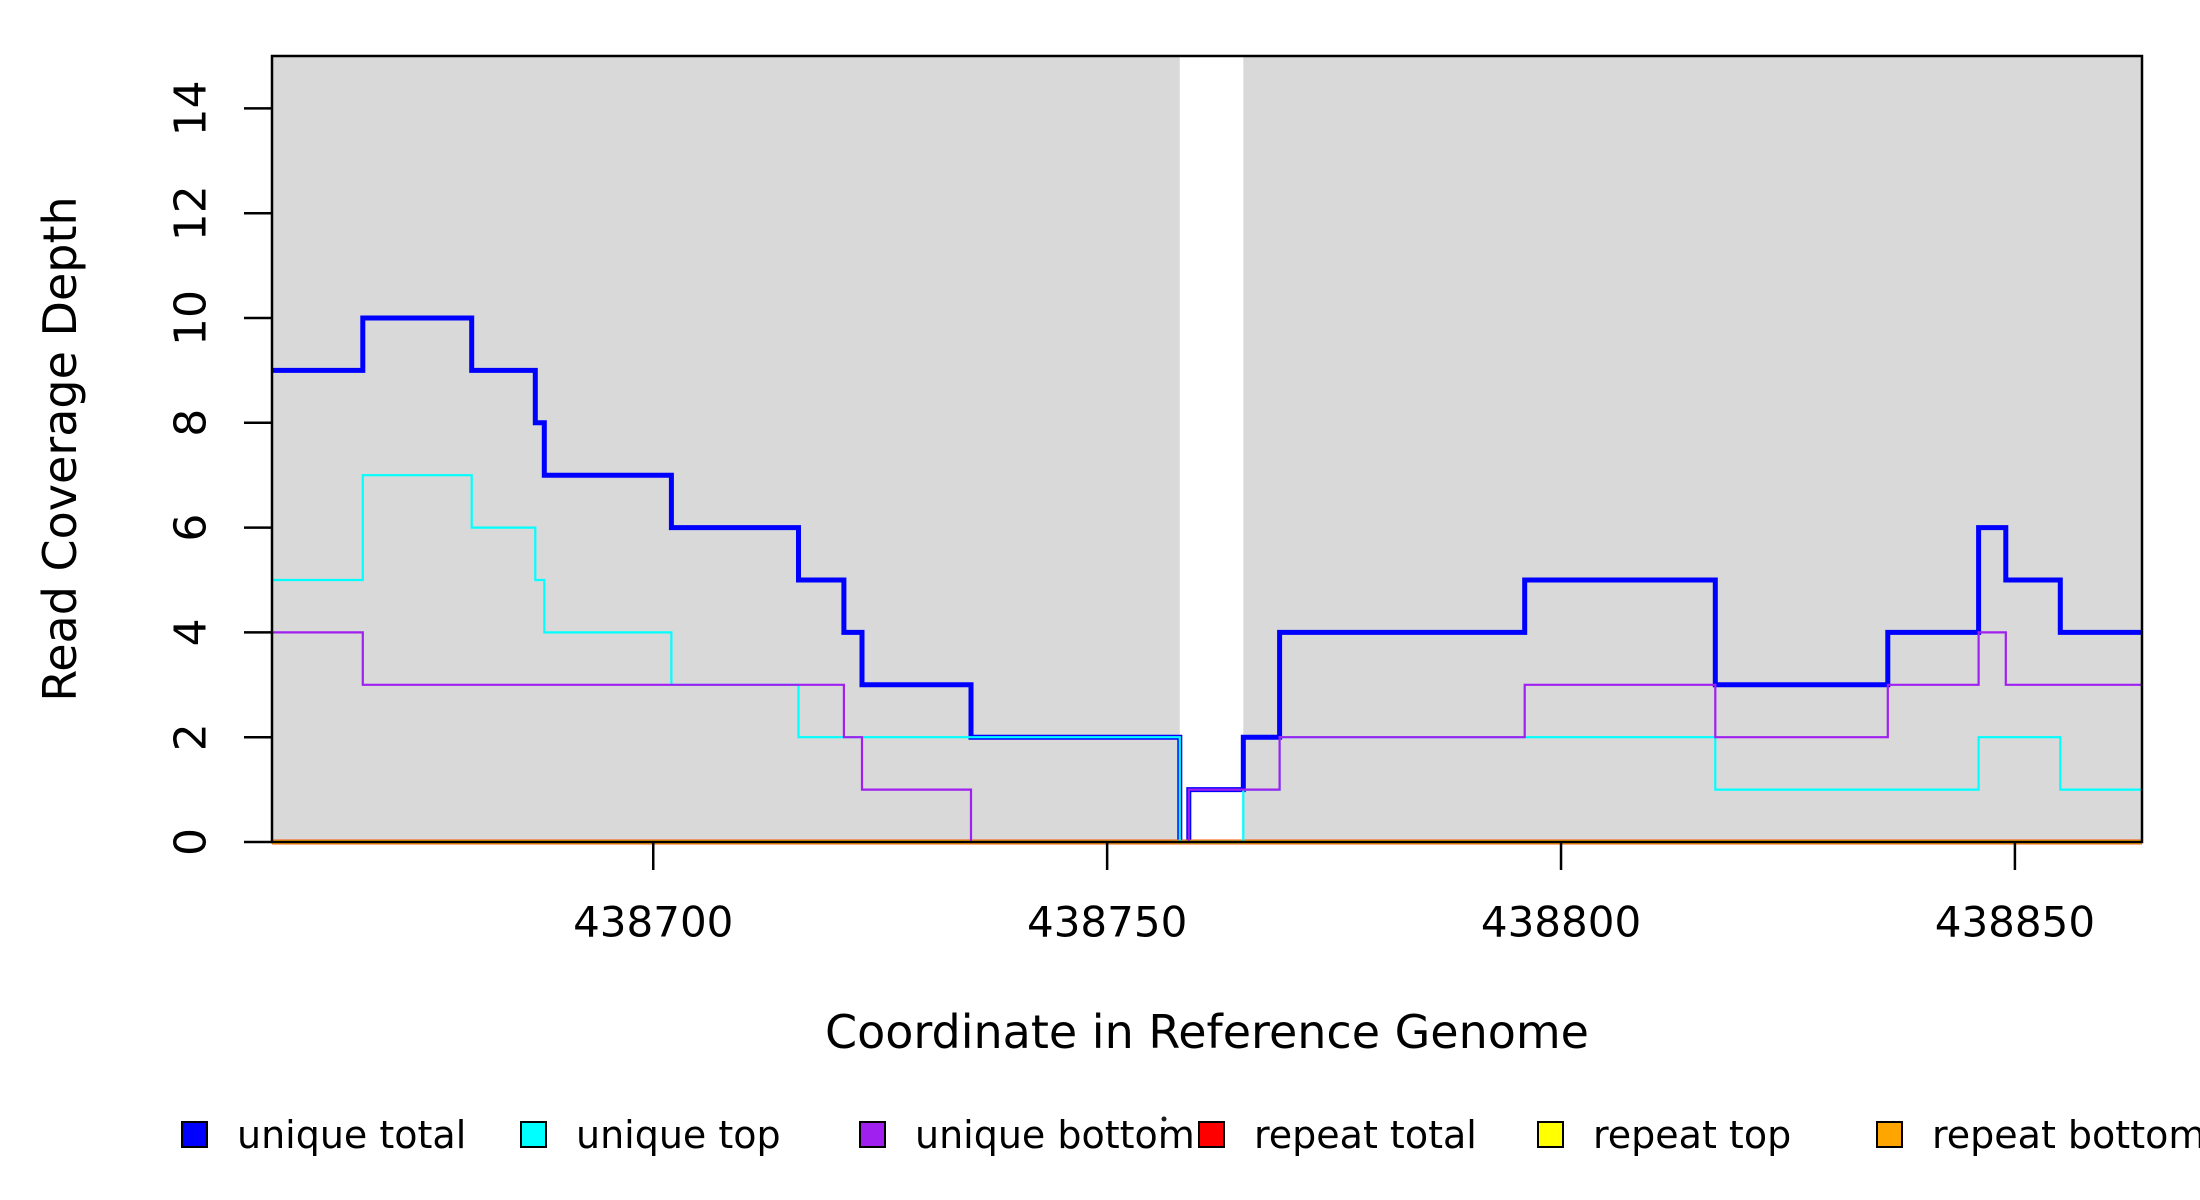 The height and width of the screenshot is (1200, 2200). I want to click on x-tick-label: 438750, so click(1107, 922).